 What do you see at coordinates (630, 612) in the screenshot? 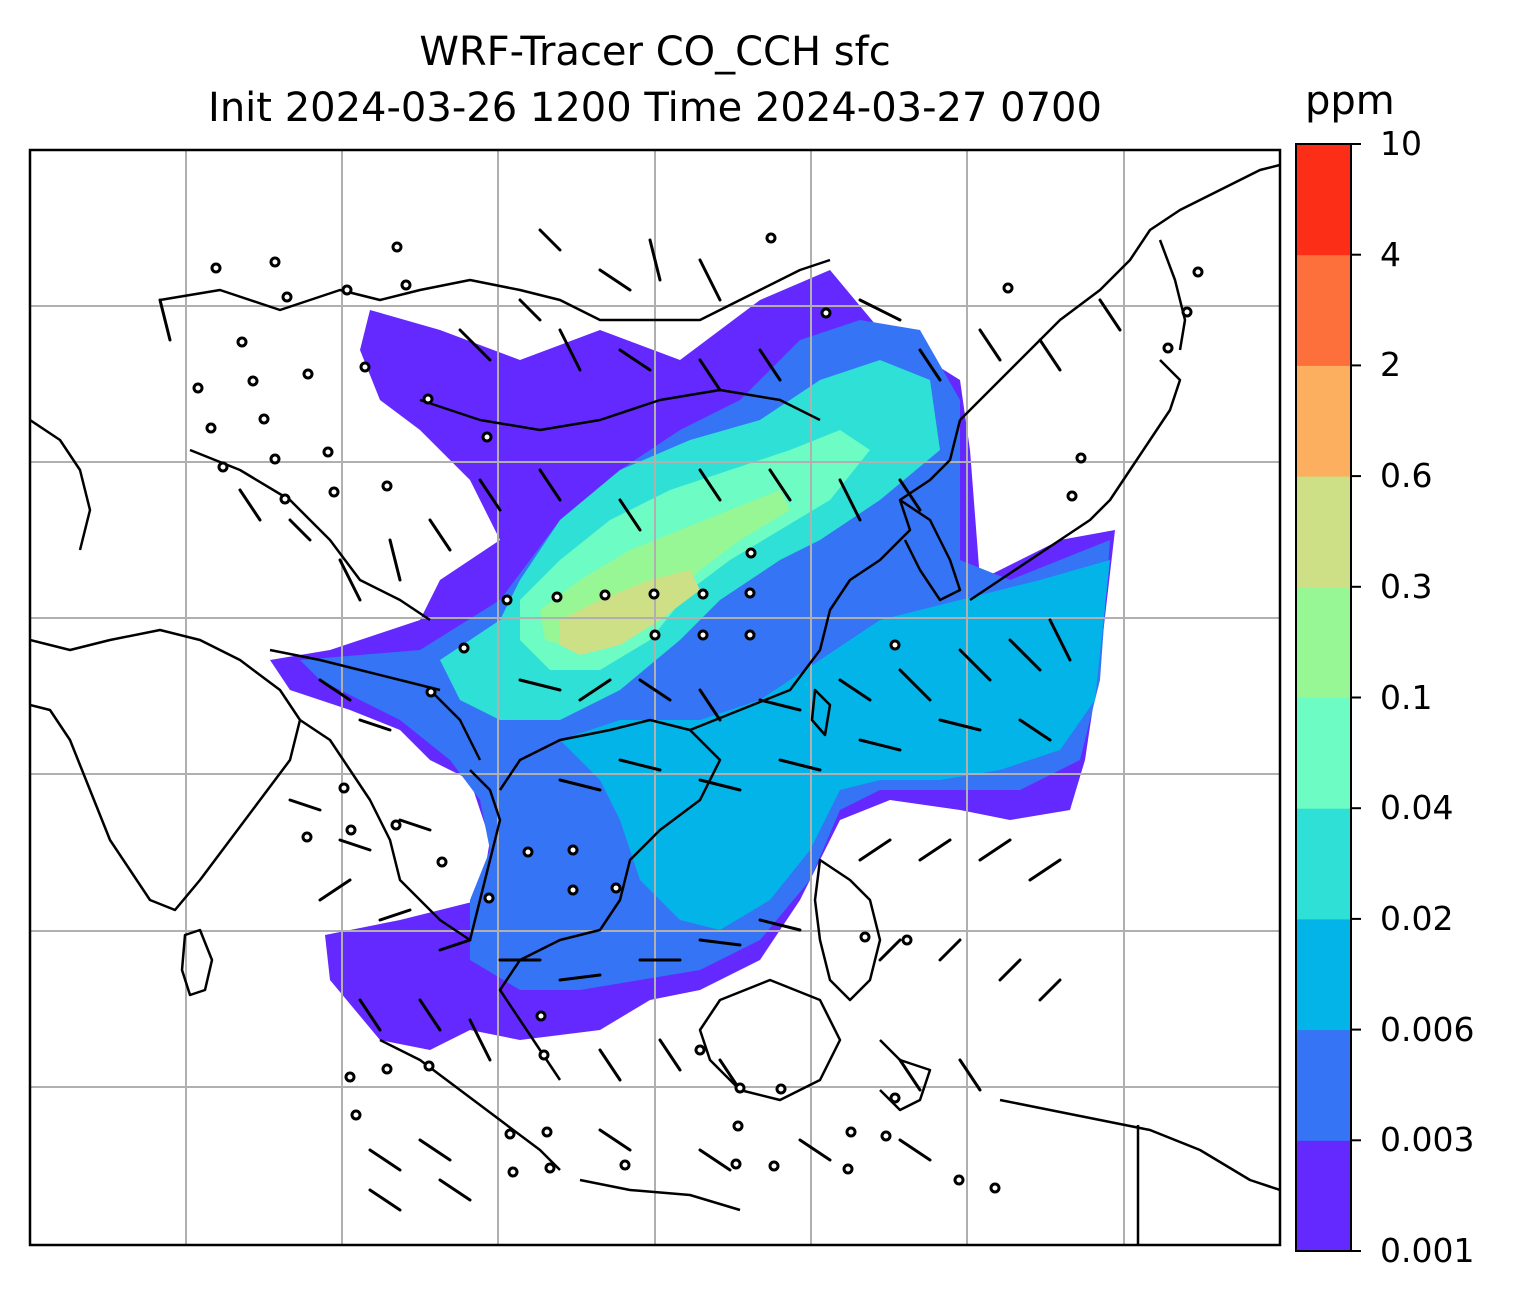
I see `tracer-band-0.3` at bounding box center [630, 612].